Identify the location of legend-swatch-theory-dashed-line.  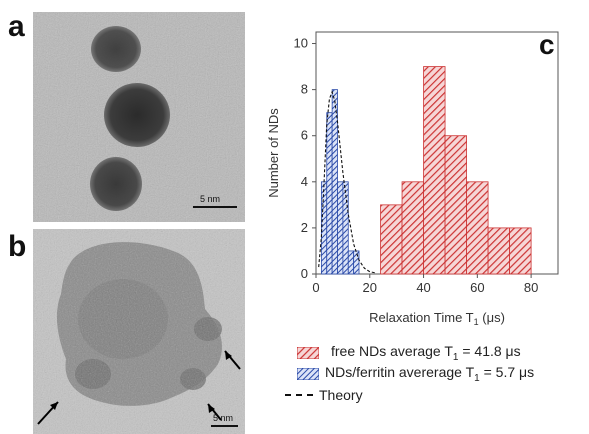
(299, 394).